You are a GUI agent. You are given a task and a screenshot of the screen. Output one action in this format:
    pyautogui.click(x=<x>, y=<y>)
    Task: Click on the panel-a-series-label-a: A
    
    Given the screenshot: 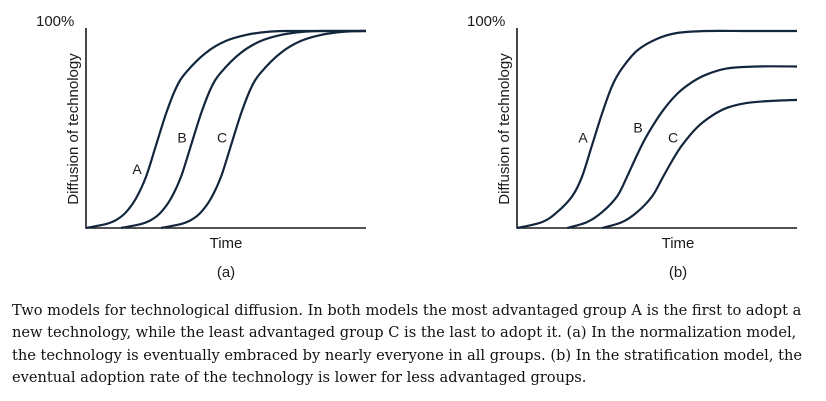 What is the action you would take?
    pyautogui.click(x=137, y=169)
    